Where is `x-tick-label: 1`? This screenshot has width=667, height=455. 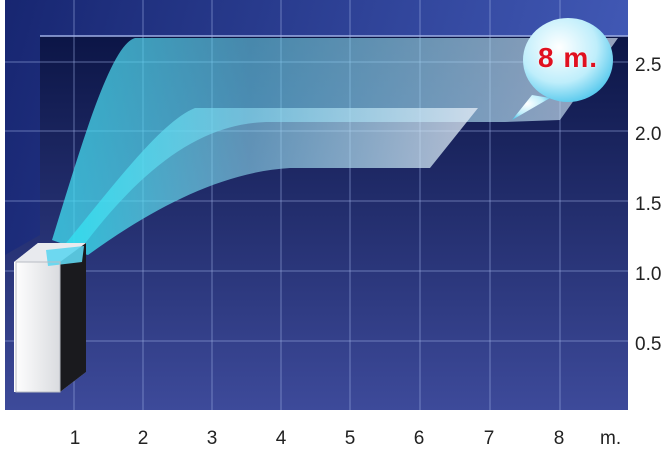
x-tick-label: 1 is located at coordinates (75, 438).